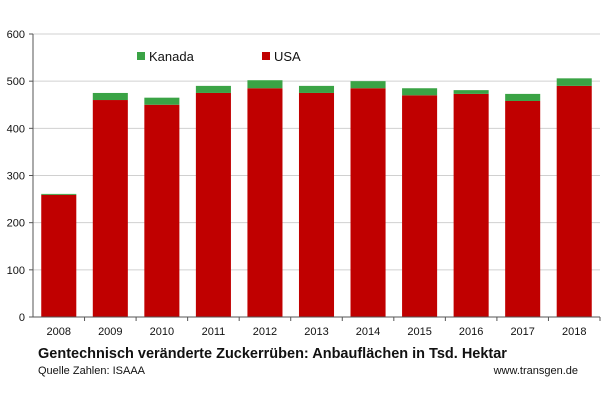  Describe the element at coordinates (16, 129) in the screenshot. I see `y-tick-label: 400` at that location.